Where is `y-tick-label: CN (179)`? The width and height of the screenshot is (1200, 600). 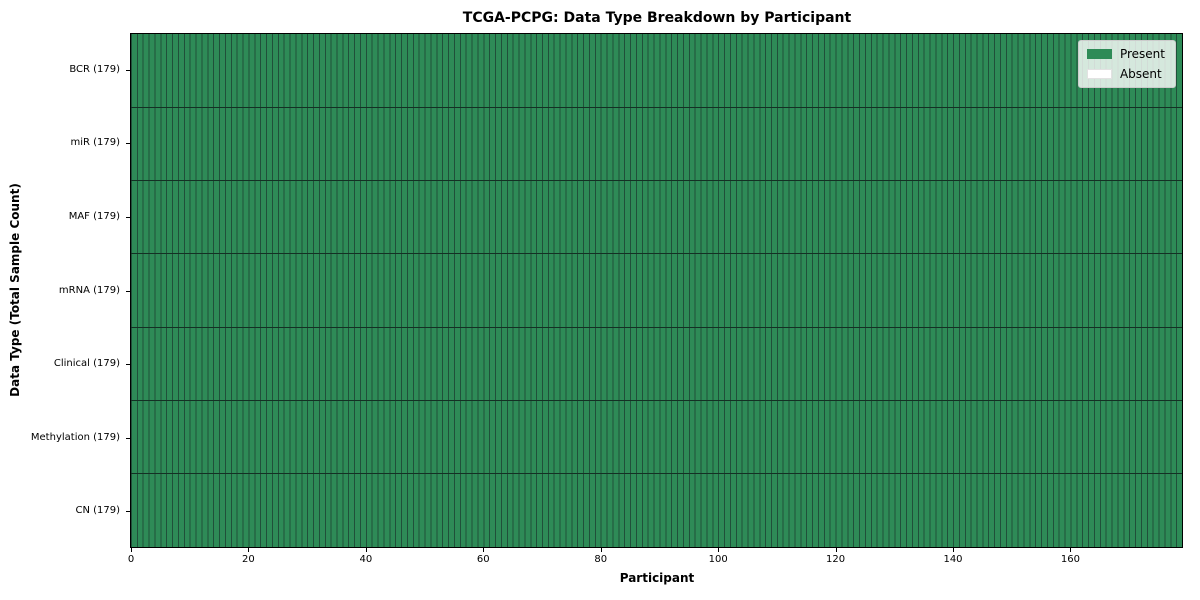
y-tick-label: CN (179) is located at coordinates (97, 511).